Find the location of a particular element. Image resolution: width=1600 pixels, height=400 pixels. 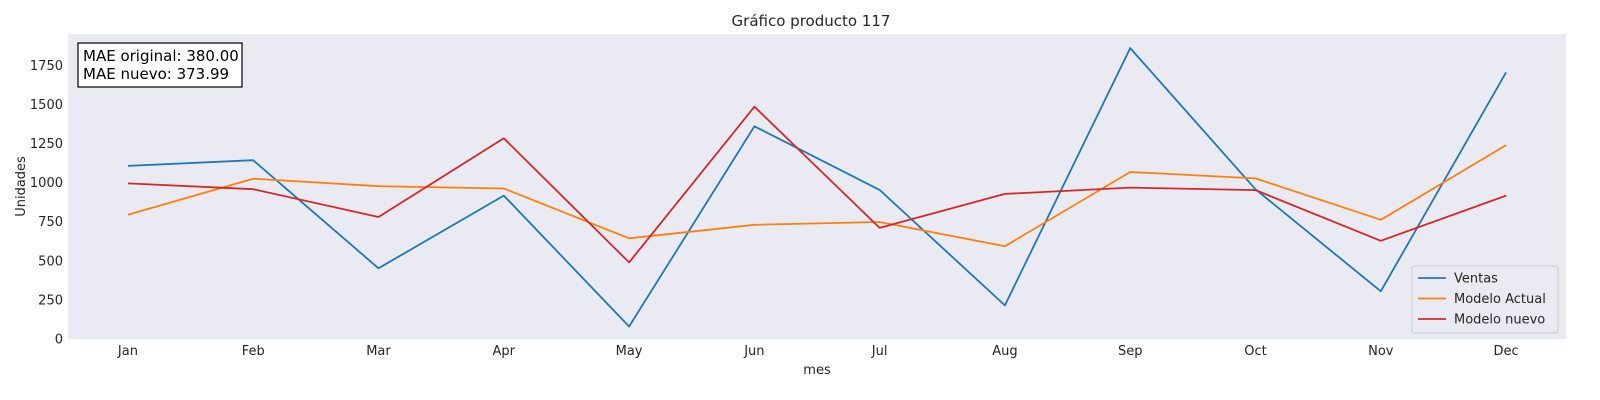

y-tick-label: 1750 is located at coordinates (46, 66).